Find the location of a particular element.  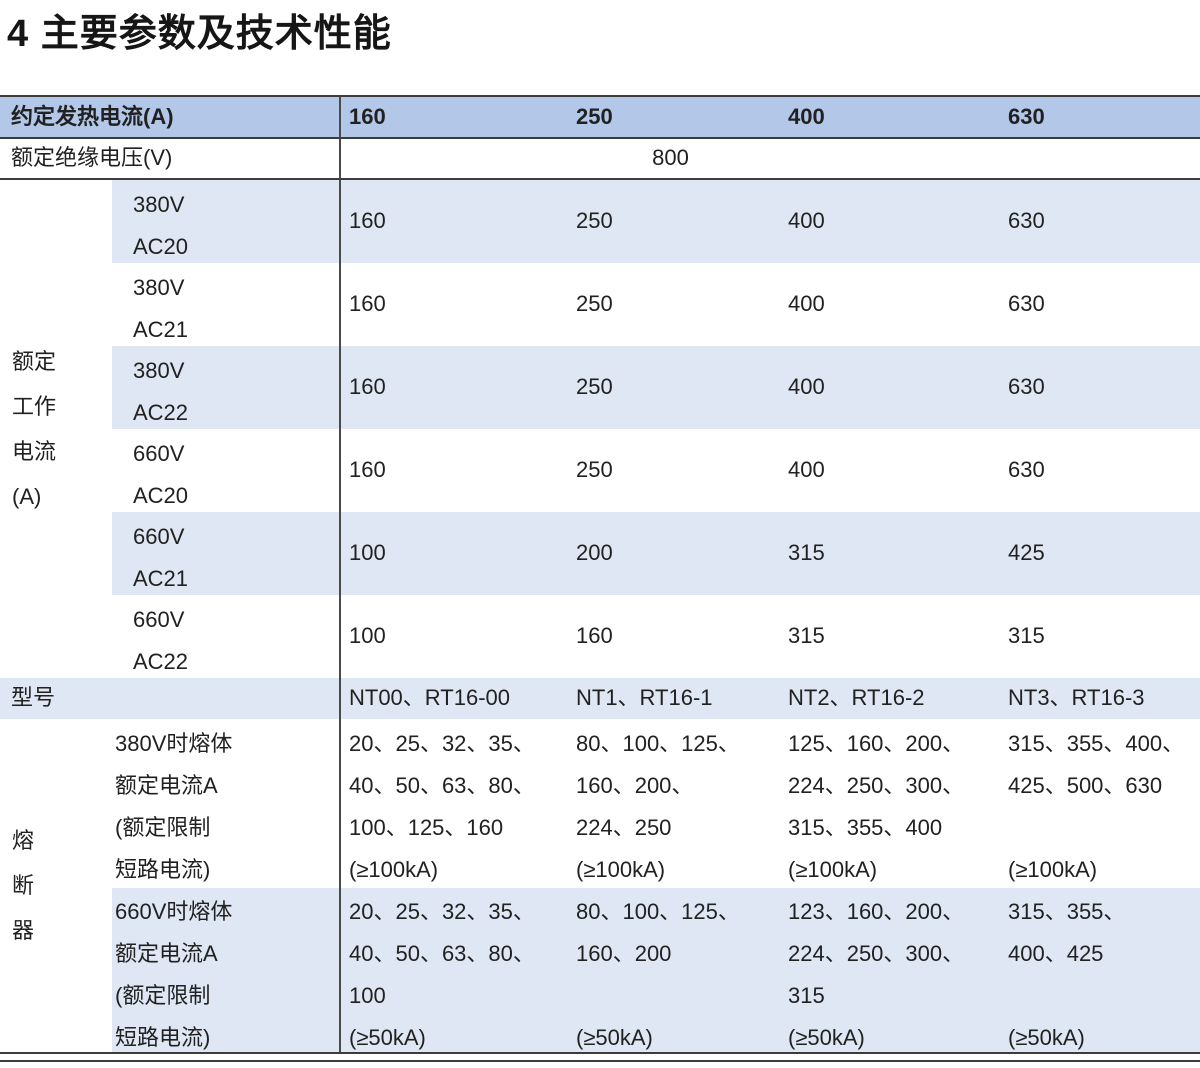

fuse-value-line: 315、355、400 is located at coordinates (865, 827).